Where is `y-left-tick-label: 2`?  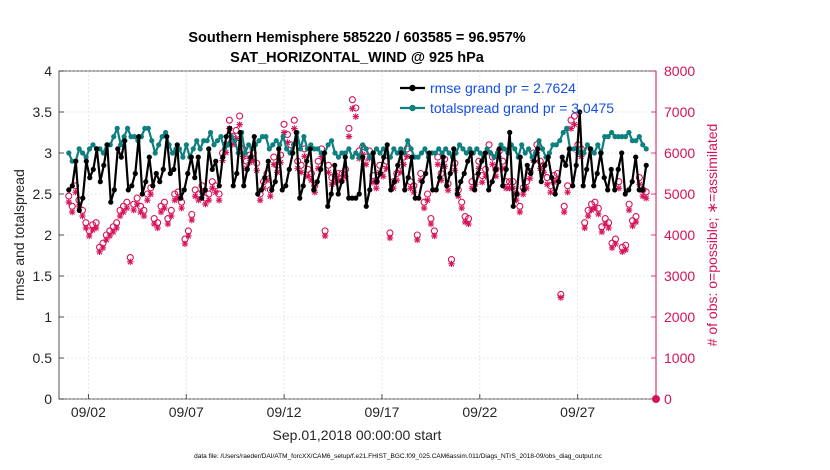
y-left-tick-label: 2 is located at coordinates (48, 235).